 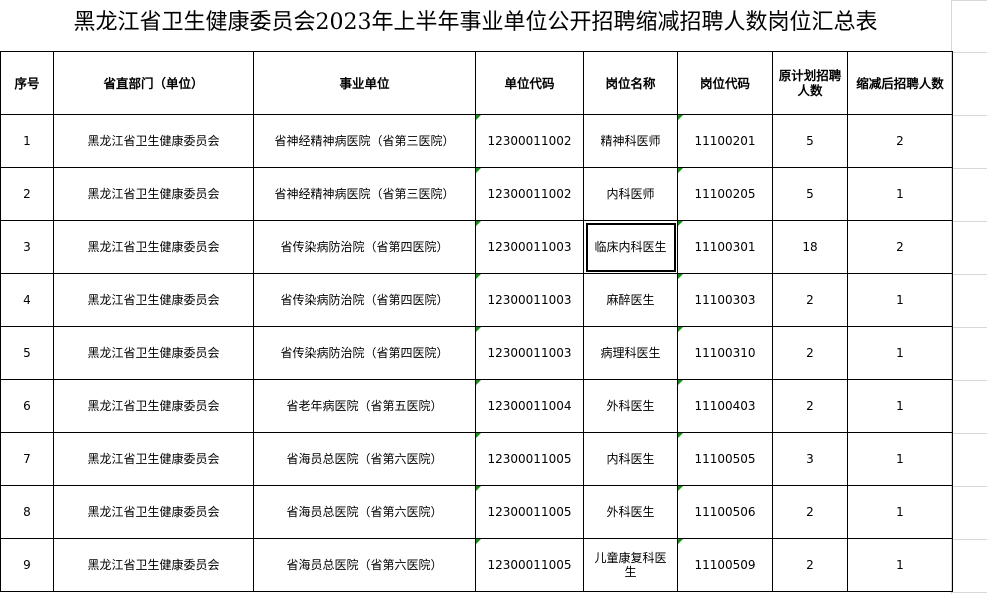 I want to click on header-row: 序号 省直部门（单位） 事业单位 单位代码 岗位名称 岗位代码 原计划招聘人数 缩减后招聘人数, so click(x=476, y=83).